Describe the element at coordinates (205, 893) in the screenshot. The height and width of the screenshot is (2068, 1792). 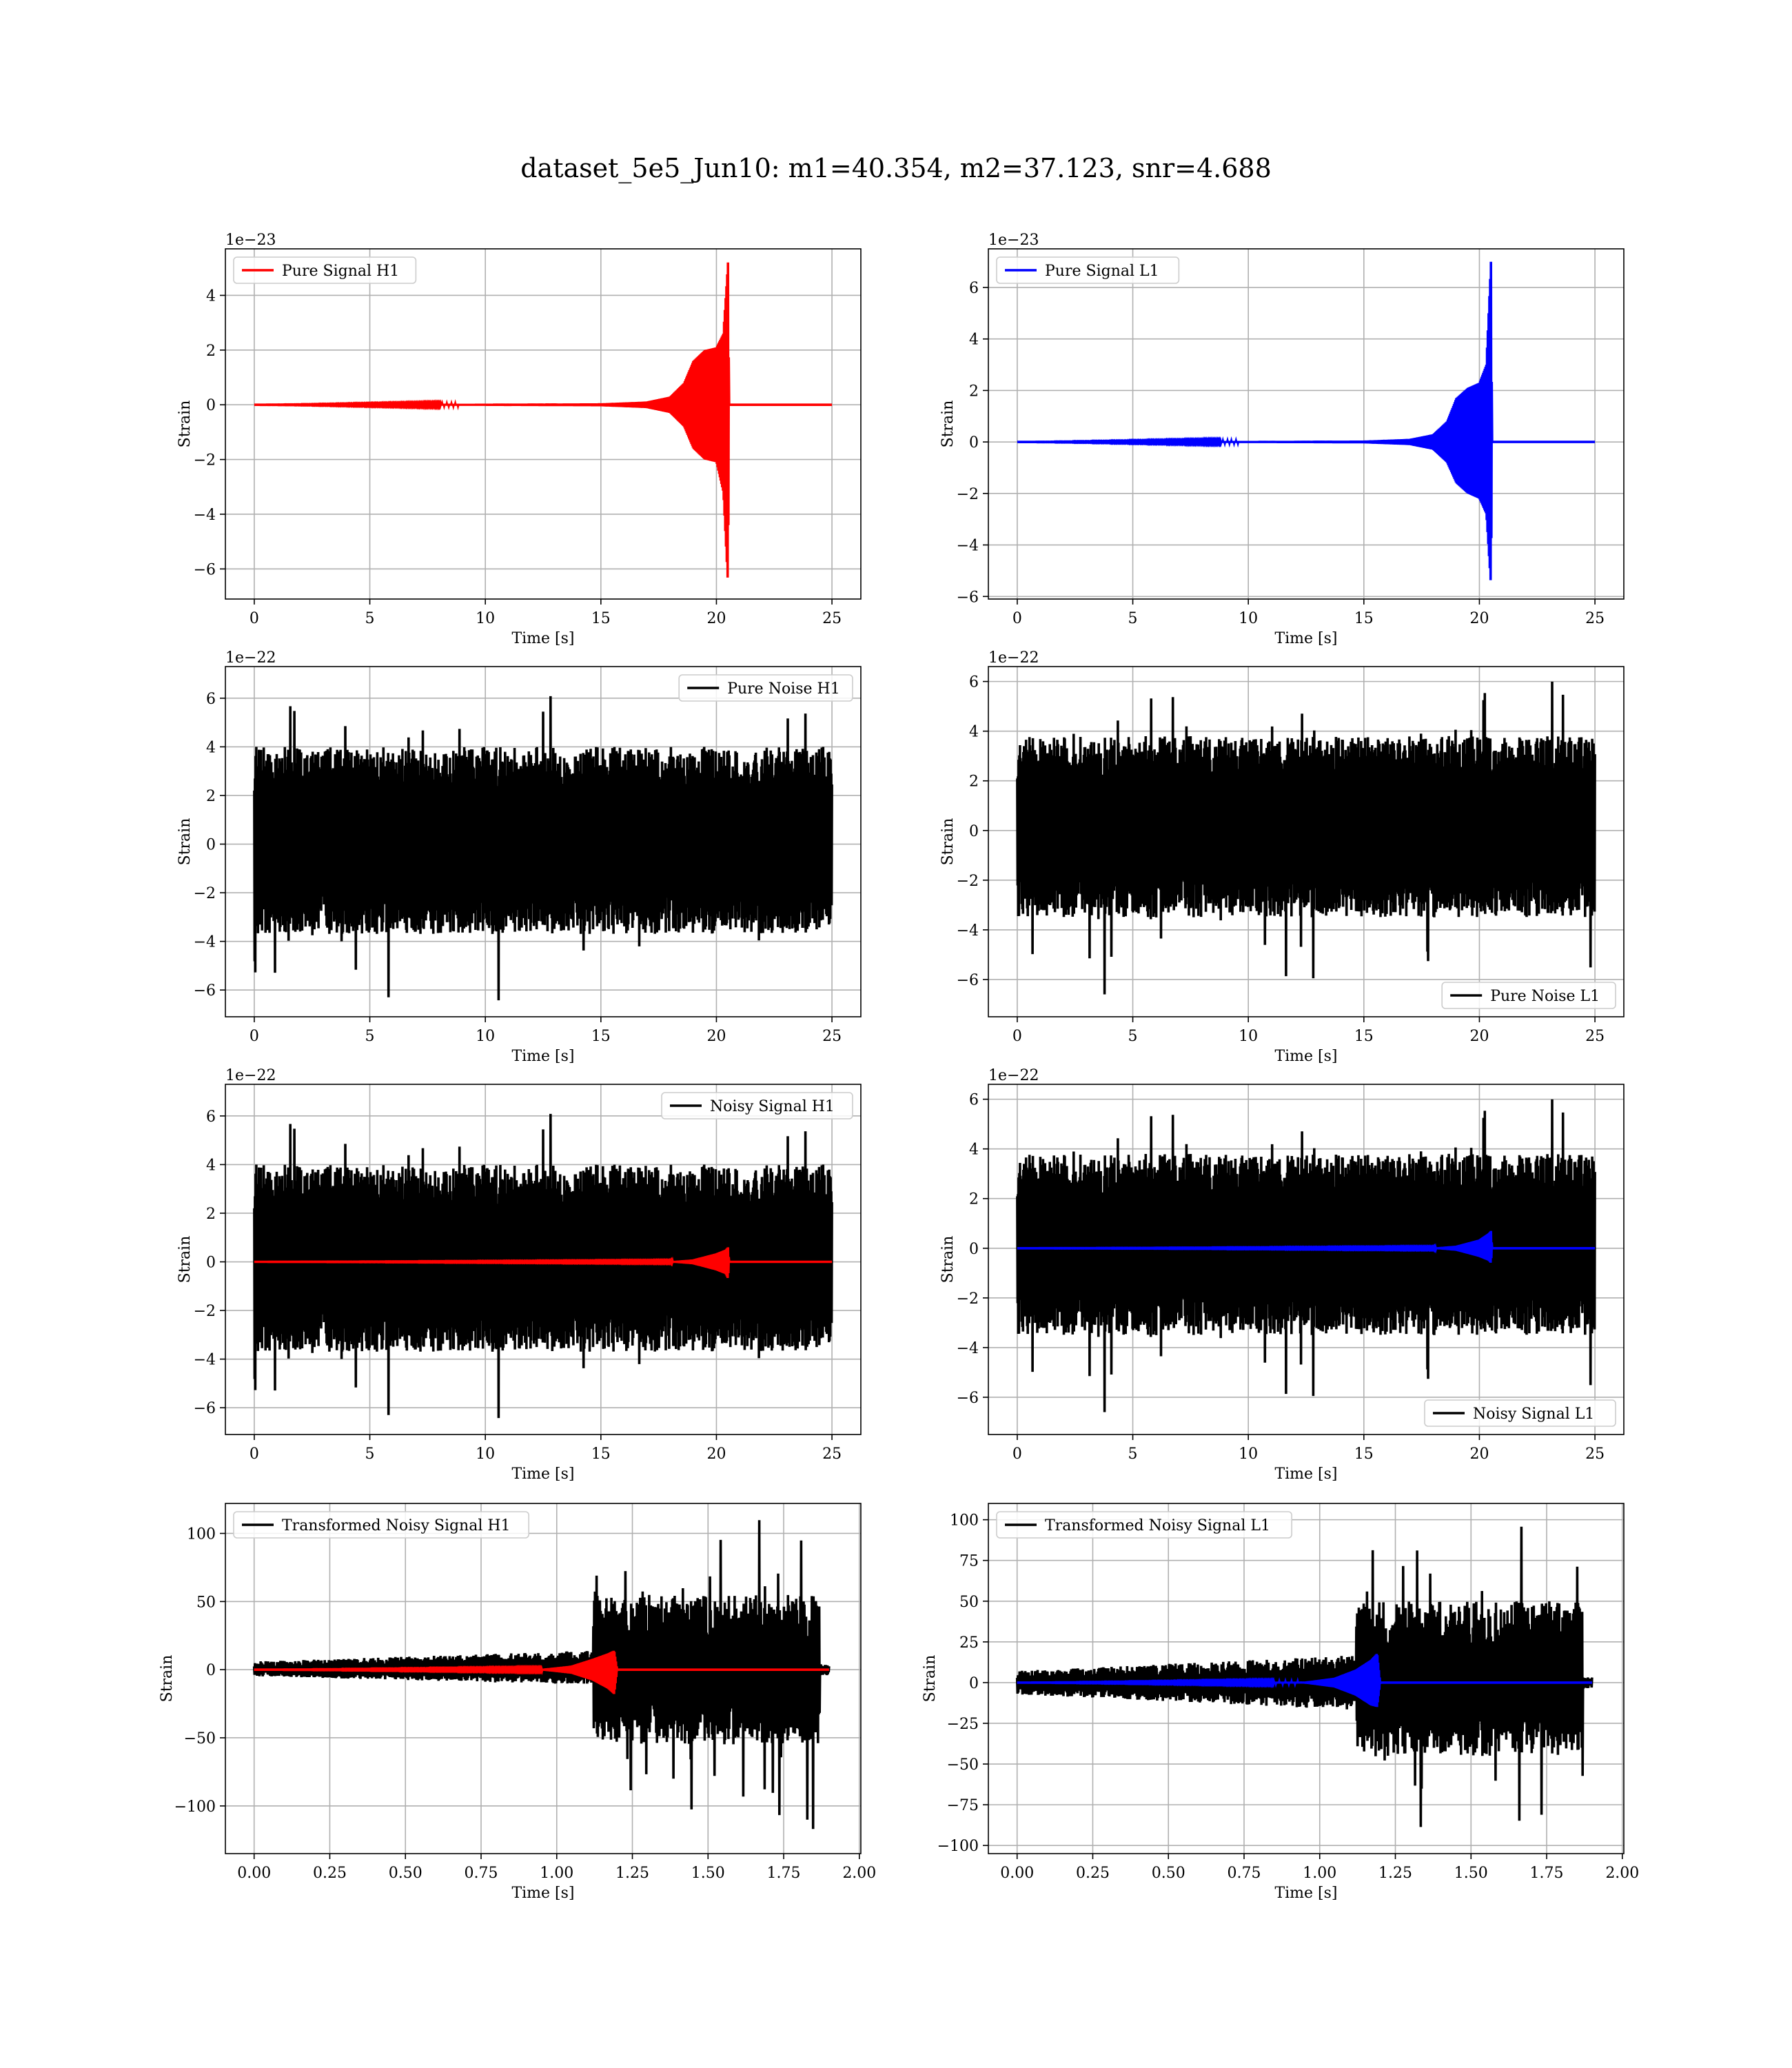
I see `y-tick-label: −2` at that location.